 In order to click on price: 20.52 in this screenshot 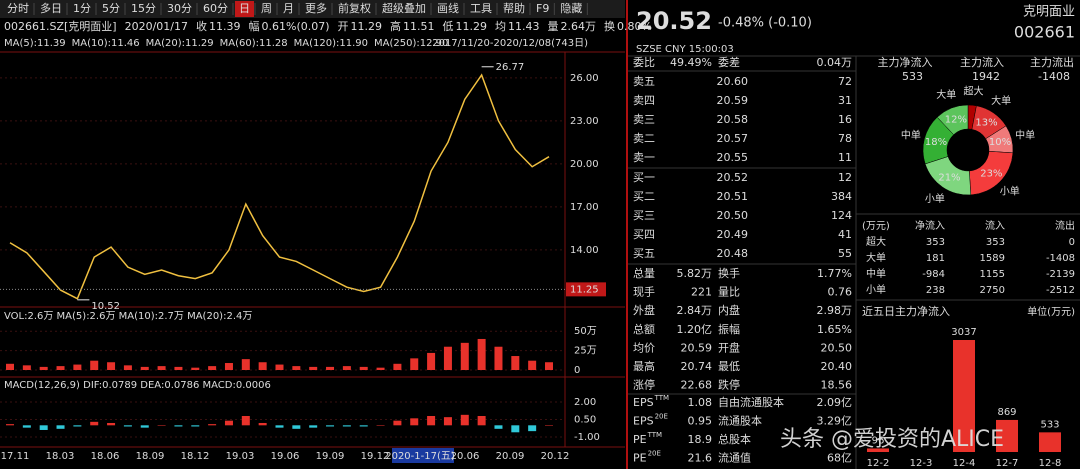, I will do `click(674, 21)`.